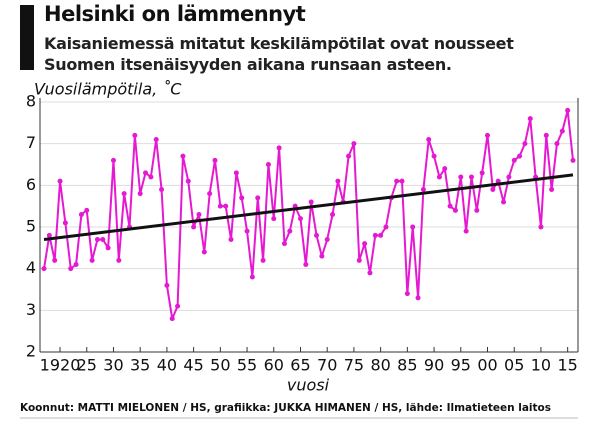  What do you see at coordinates (113, 365) in the screenshot?
I see `x-tick-label: 30` at bounding box center [113, 365].